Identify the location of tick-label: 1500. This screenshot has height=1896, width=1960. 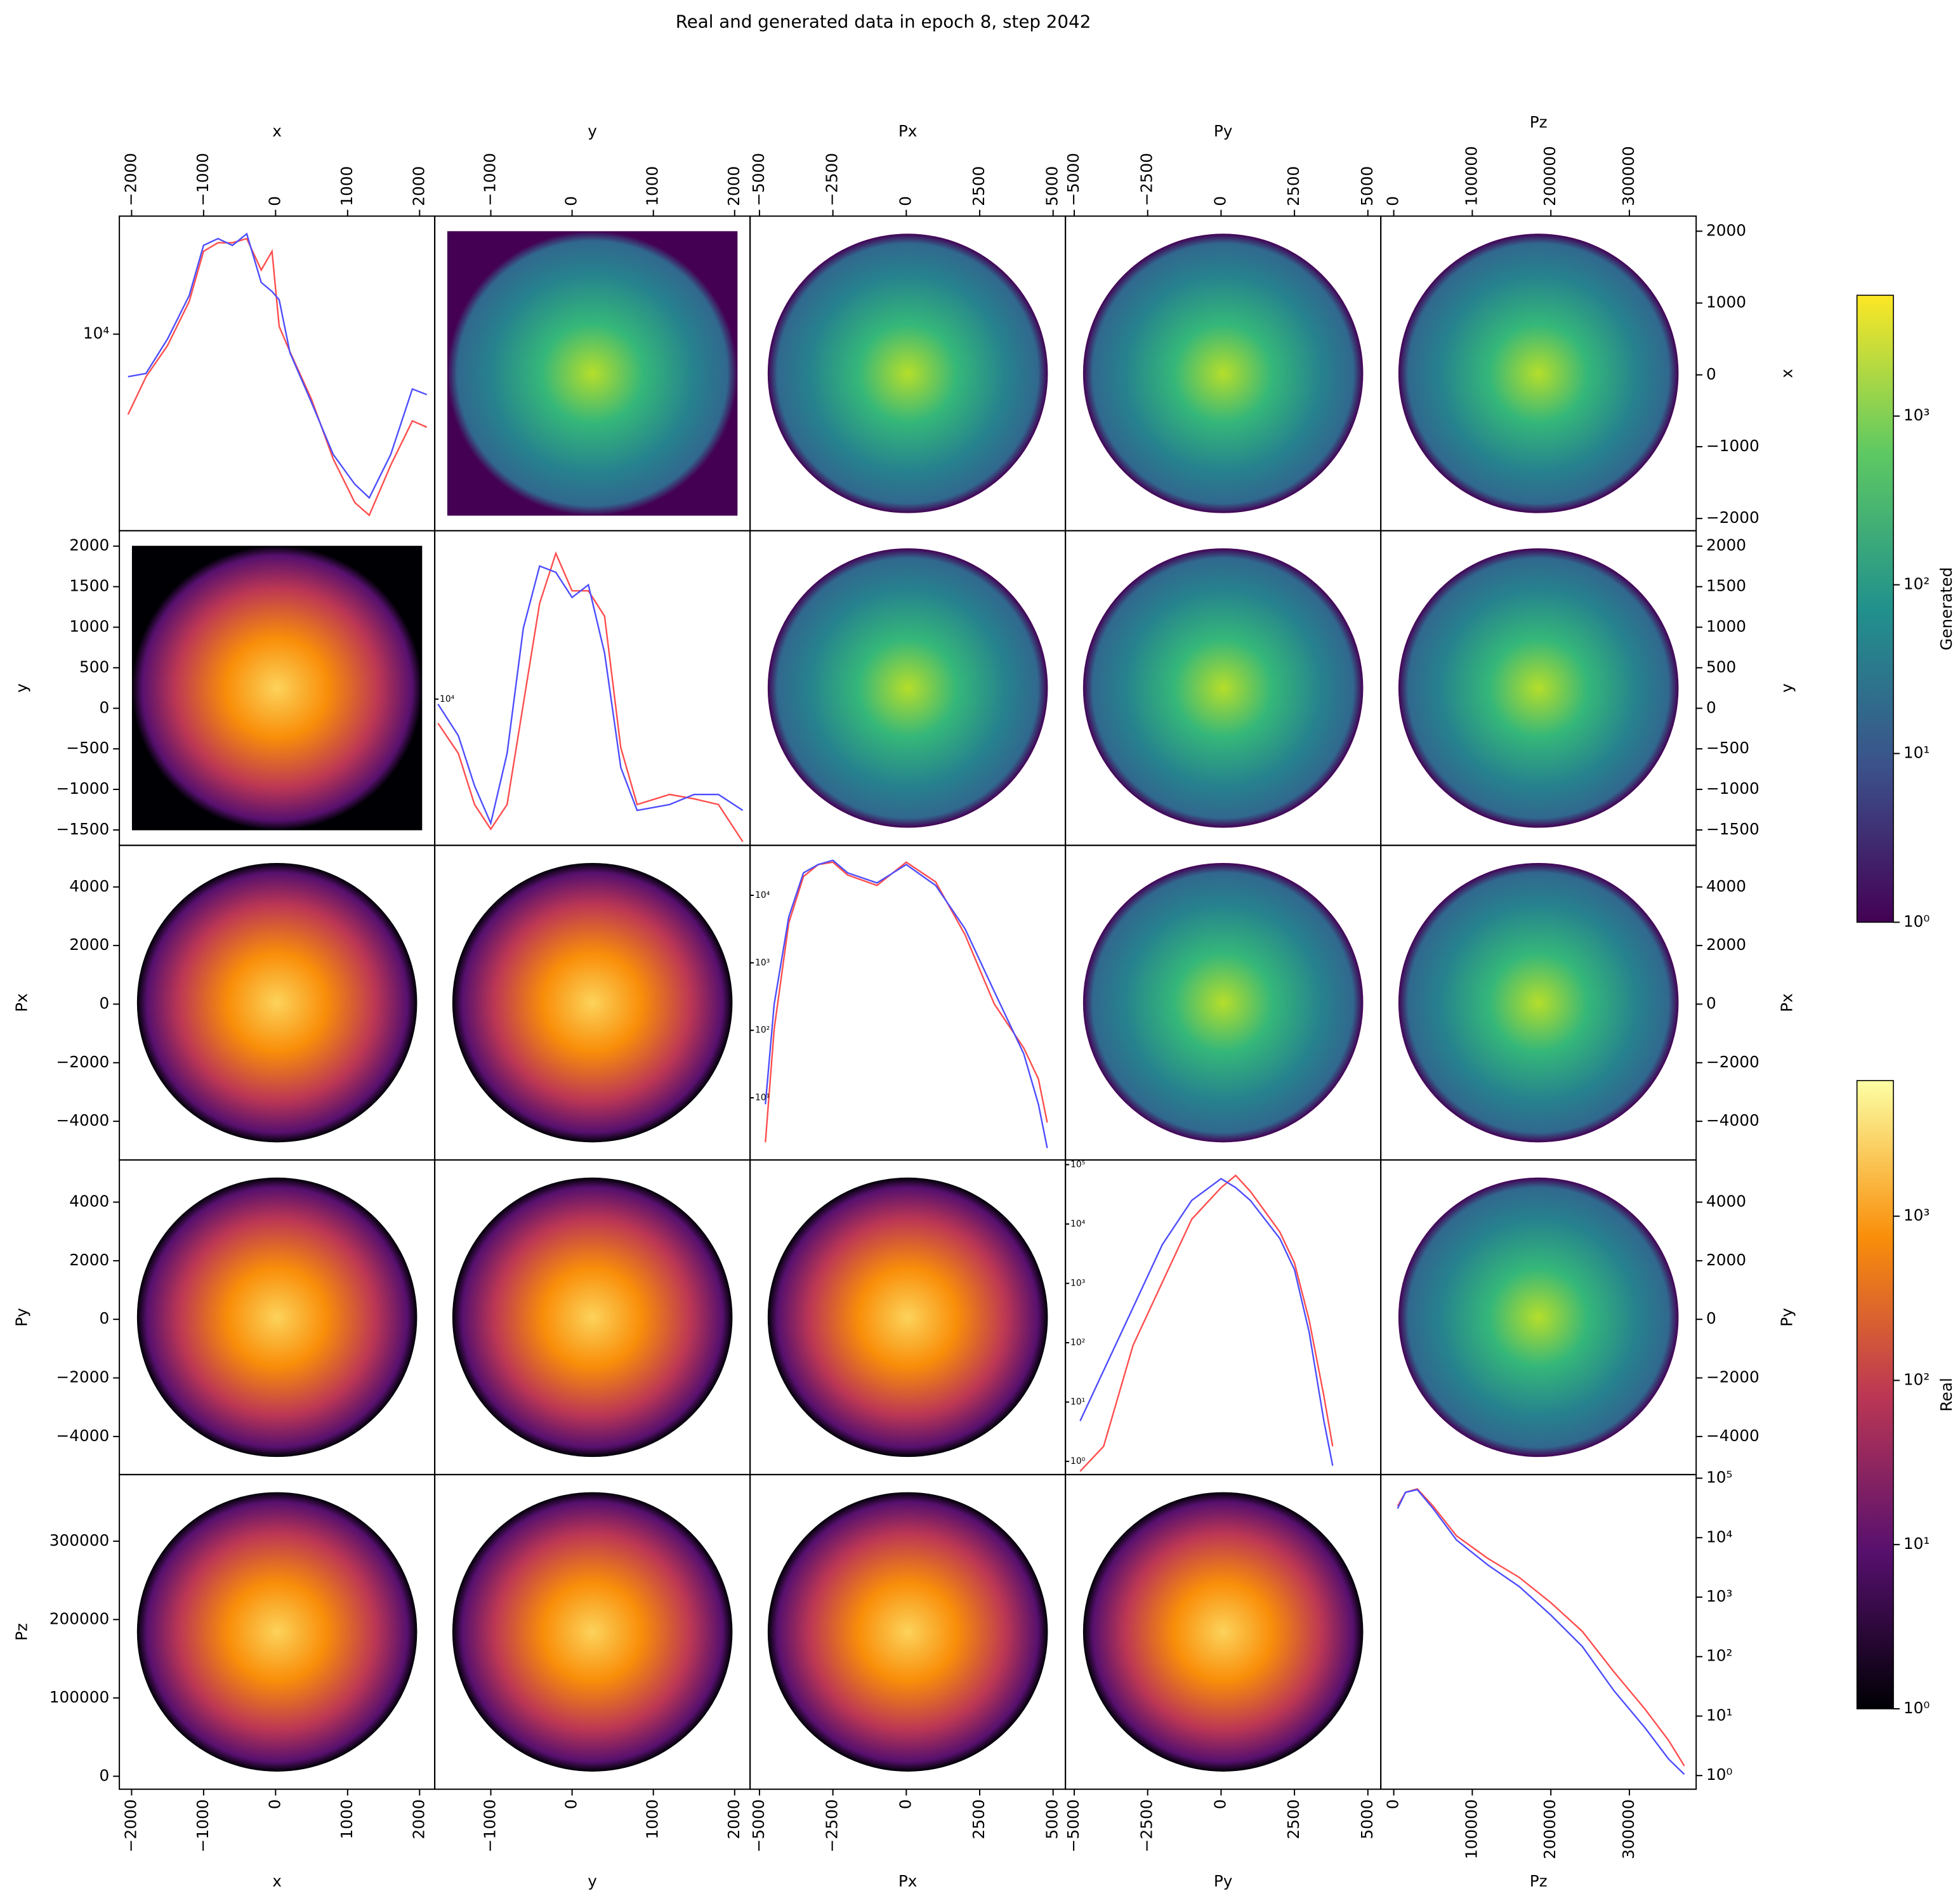
(89, 586).